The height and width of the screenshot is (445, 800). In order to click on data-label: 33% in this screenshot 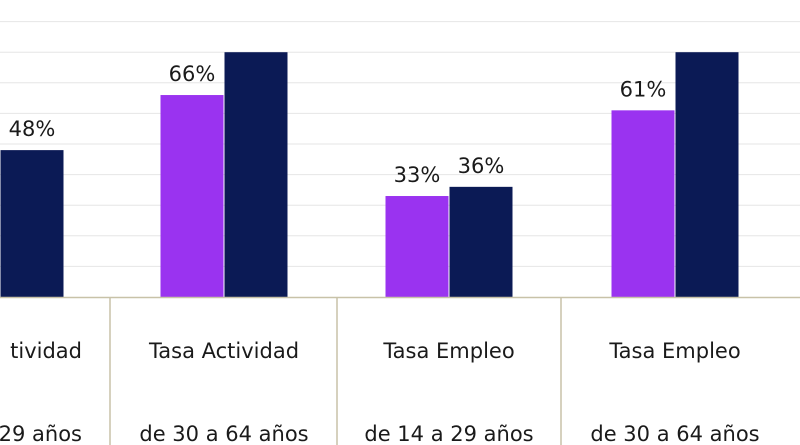, I will do `click(417, 175)`.